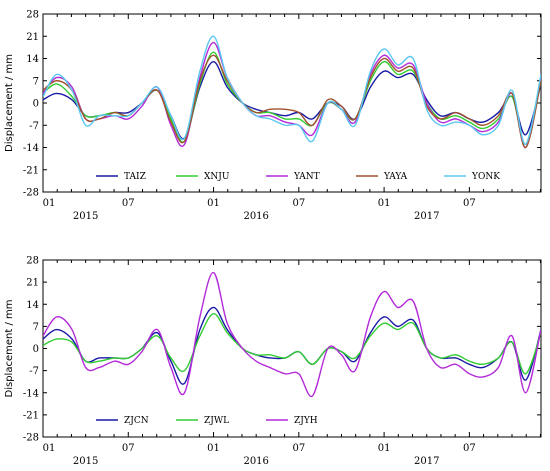  What do you see at coordinates (395, 177) in the screenshot?
I see `legend-label-yaya: YAYA` at bounding box center [395, 177].